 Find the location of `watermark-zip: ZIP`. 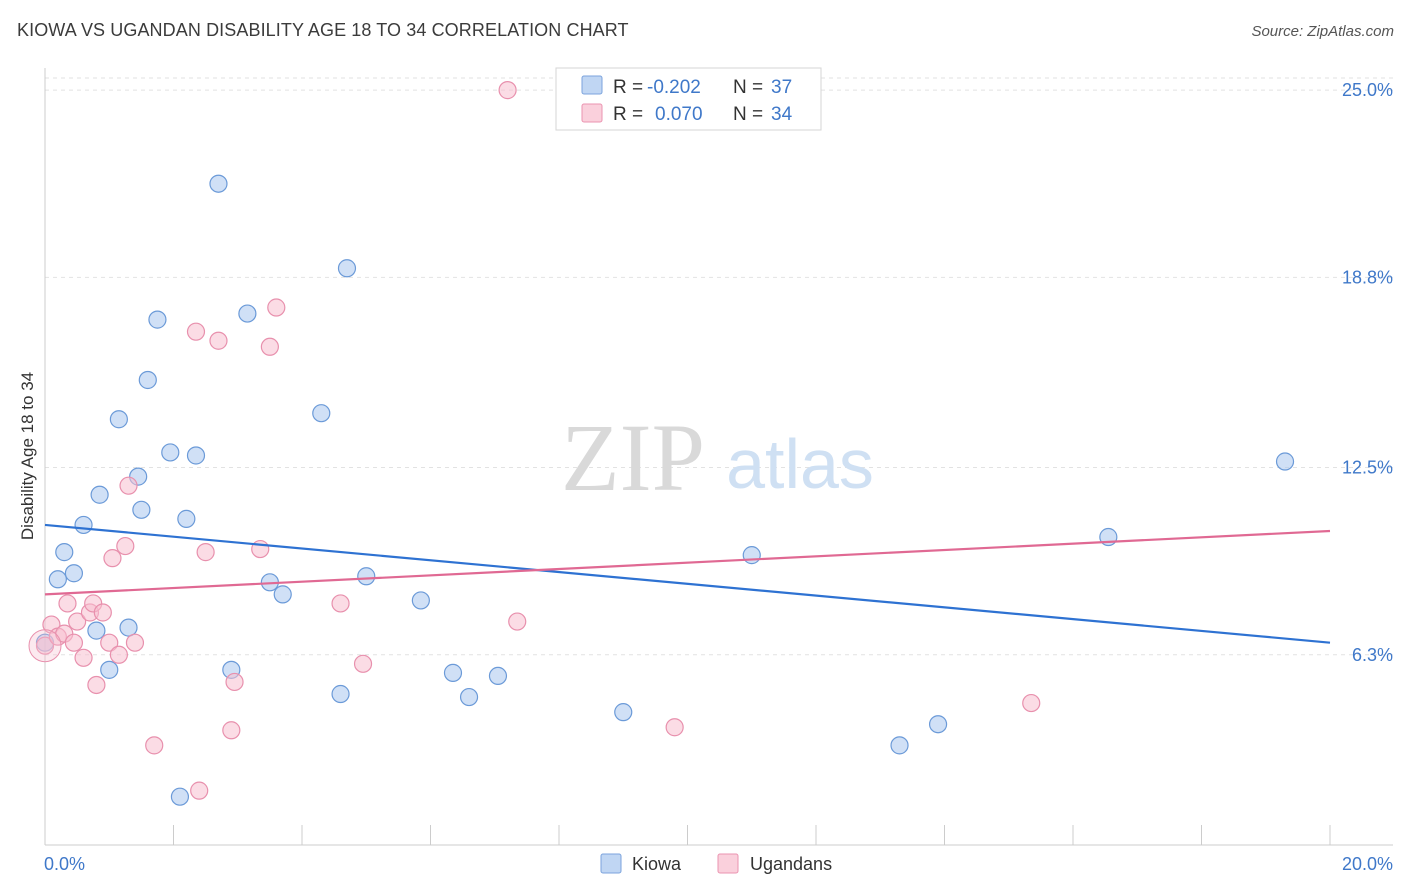

watermark-zip: ZIP is located at coordinates (633, 457).